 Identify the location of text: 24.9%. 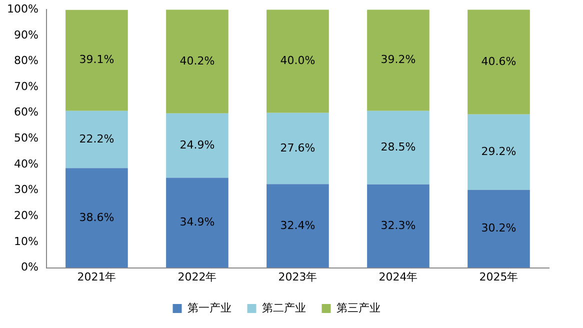
(197, 145).